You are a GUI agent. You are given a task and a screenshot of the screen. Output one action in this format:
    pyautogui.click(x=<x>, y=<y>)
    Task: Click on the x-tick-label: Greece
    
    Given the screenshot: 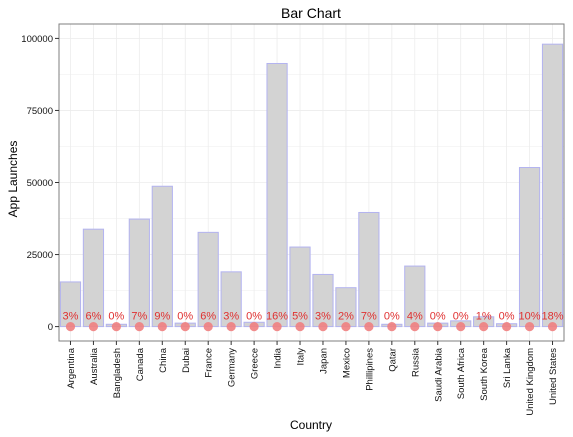 What is the action you would take?
    pyautogui.click(x=255, y=363)
    